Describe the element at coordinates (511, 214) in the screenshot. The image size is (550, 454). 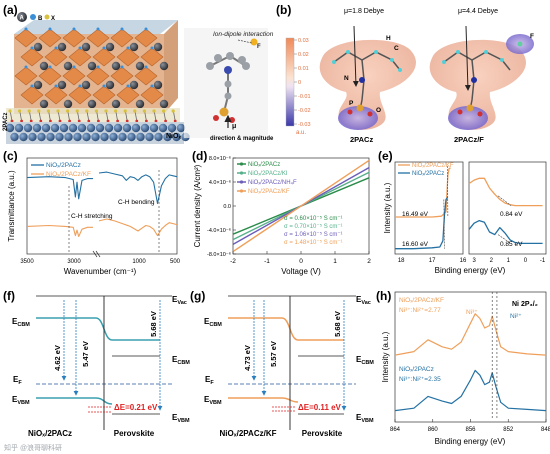
I see `annotation-e-084: 0.84 eV` at that location.